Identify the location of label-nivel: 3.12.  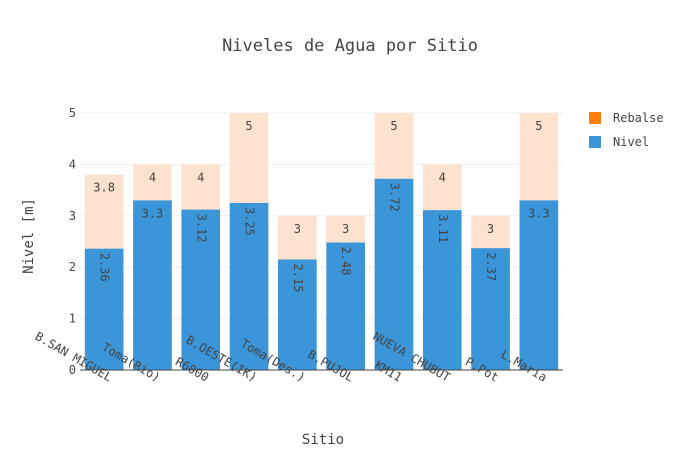
(201, 228).